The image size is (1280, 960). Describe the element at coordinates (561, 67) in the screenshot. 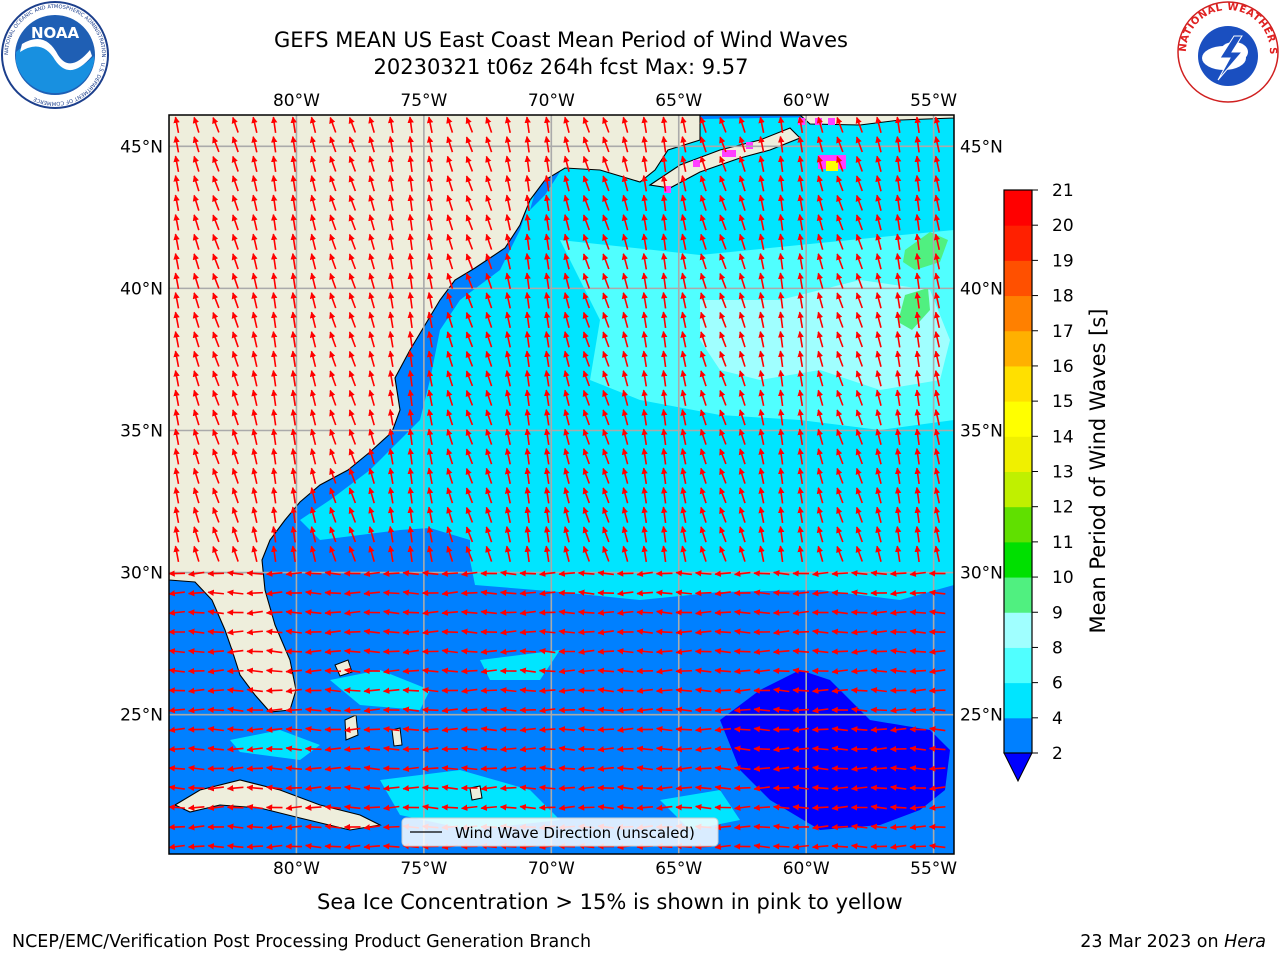

I see `chart-subtitle: 20230321 t06z 264h fcst Max: 9.57` at that location.